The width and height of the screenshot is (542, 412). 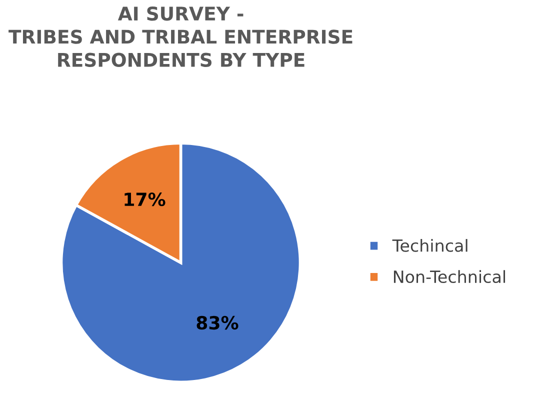 What do you see at coordinates (180, 36) in the screenshot?
I see `chart-title: AI SURVEY - TRIBES AND TRIBAL ENTERPRISE RESPONDENTS BY TYPE` at bounding box center [180, 36].